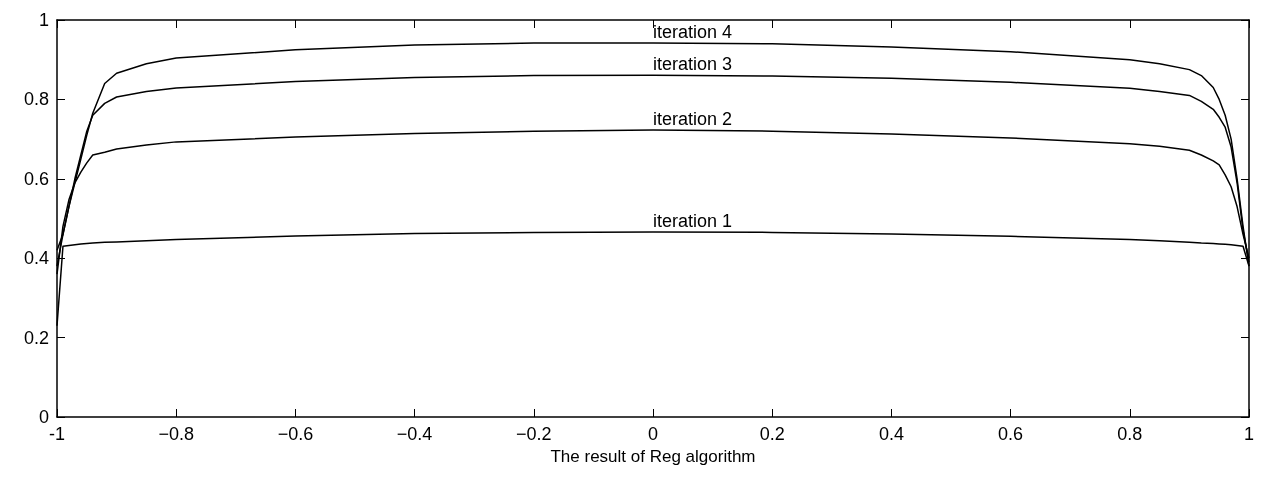 This screenshot has height=489, width=1264. What do you see at coordinates (36, 337) in the screenshot?
I see `y-tick-label: 0.2` at bounding box center [36, 337].